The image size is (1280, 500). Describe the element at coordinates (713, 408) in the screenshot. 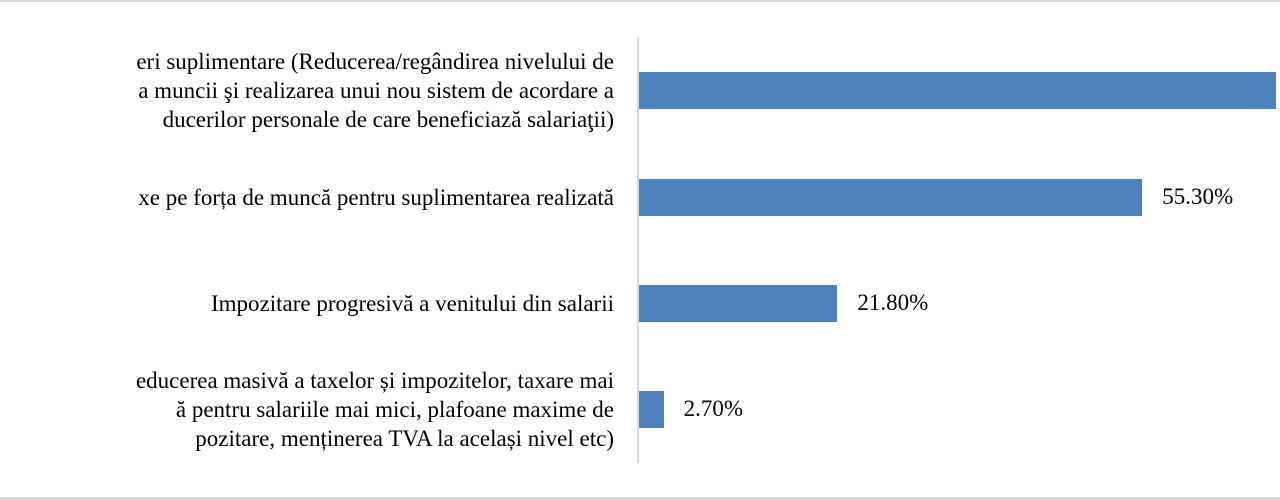

I see `data-label: 2.70%` at that location.